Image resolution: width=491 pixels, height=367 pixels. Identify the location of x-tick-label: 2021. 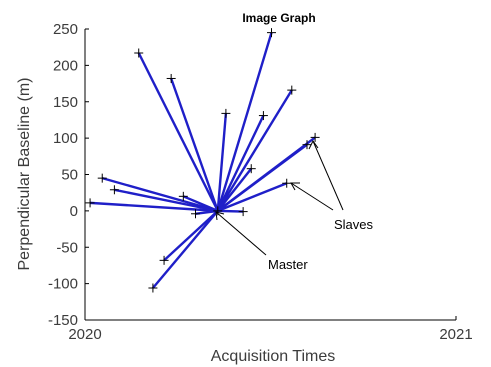
(455, 334).